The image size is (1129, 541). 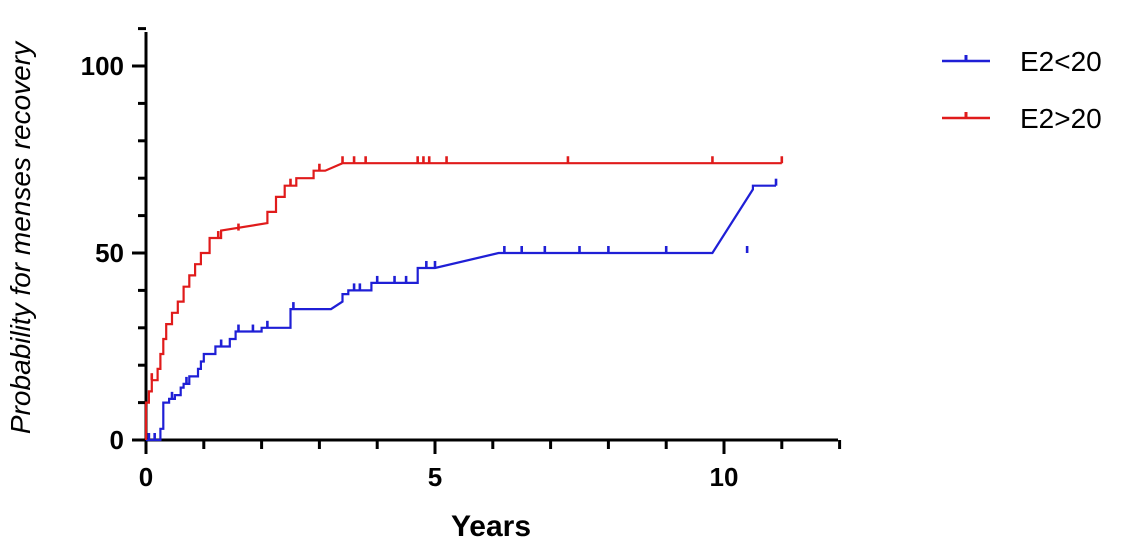 I want to click on x-axis-title: Years, so click(x=491, y=525).